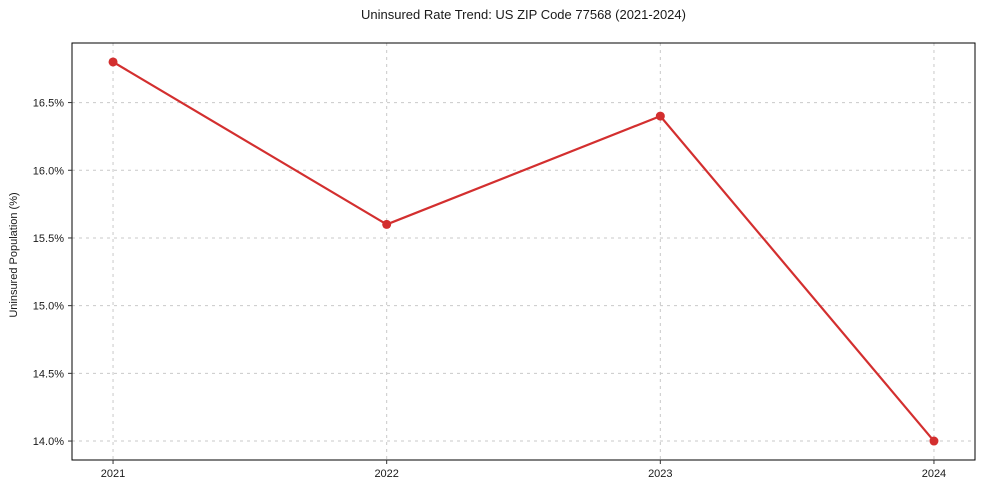 This screenshot has height=490, width=989. Describe the element at coordinates (48, 374) in the screenshot. I see `y-tick-label: 14.5%` at that location.